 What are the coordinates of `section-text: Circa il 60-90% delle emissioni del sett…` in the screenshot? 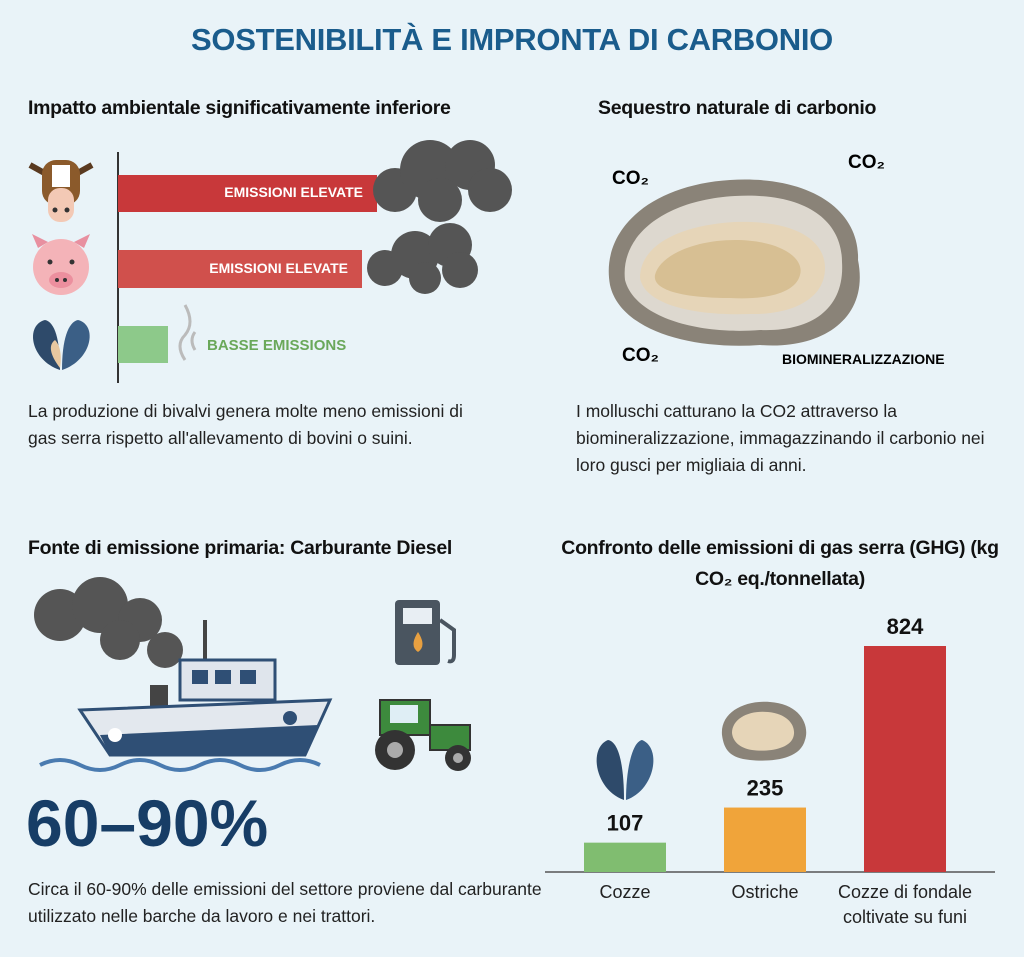 It's located at (285, 902).